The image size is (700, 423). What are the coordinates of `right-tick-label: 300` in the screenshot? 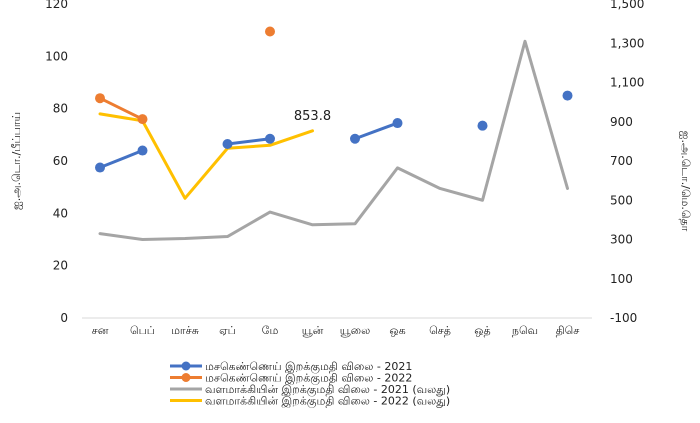 It's located at (621, 240).